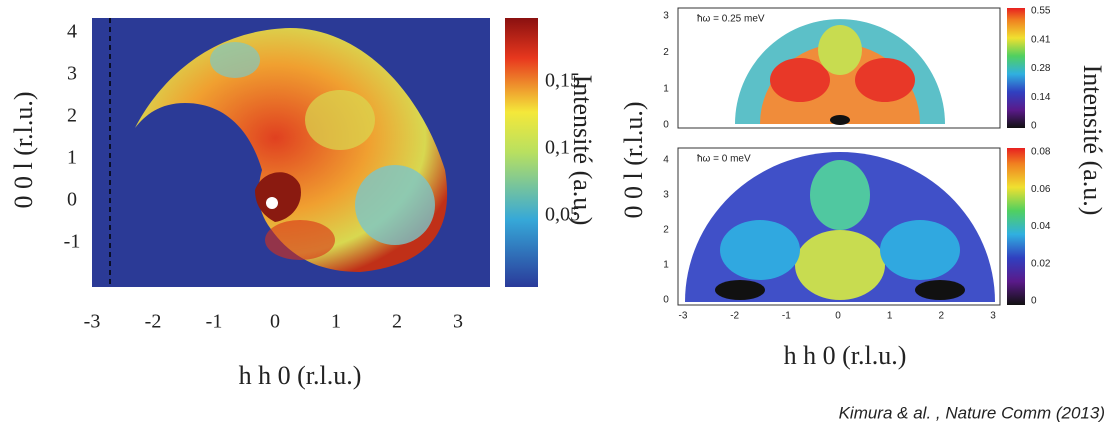 This screenshot has width=1112, height=438. Describe the element at coordinates (1041, 39) in the screenshot. I see `colorbar-tick-label: 0.41` at that location.